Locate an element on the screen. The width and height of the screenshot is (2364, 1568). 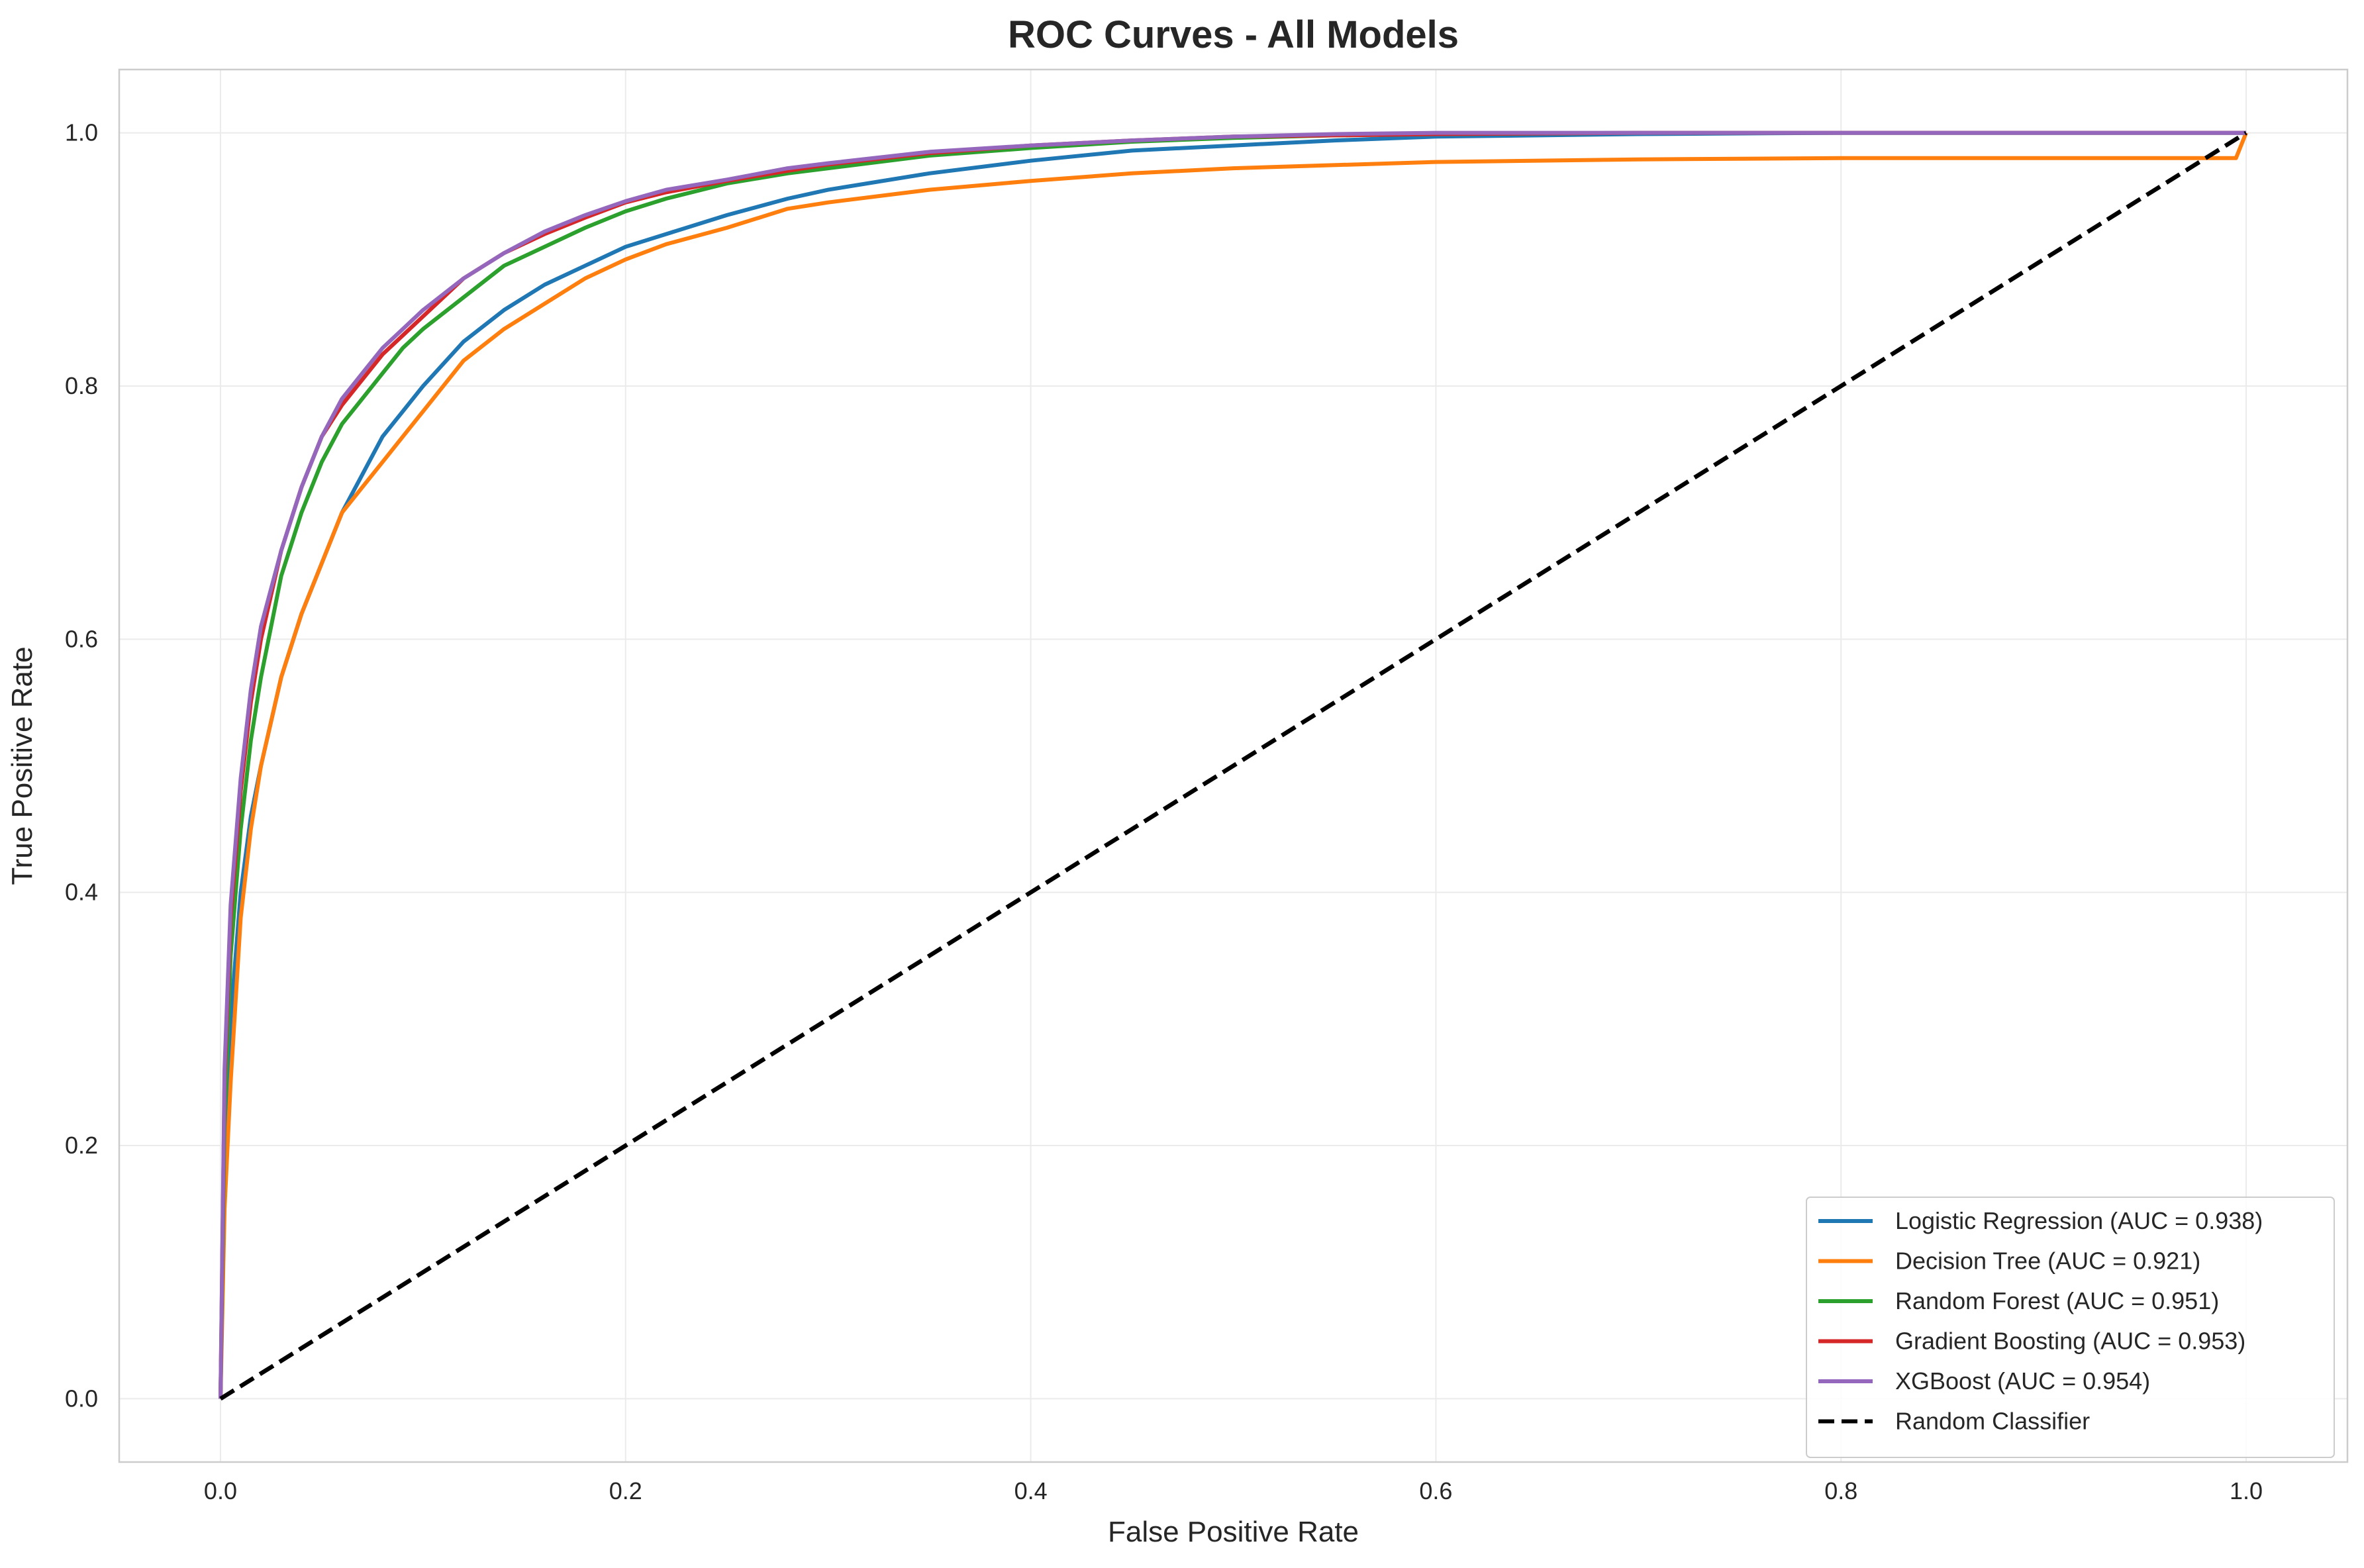
legend-label-3: Gradient Boosting (AUC = 0.953) is located at coordinates (2070, 1341).